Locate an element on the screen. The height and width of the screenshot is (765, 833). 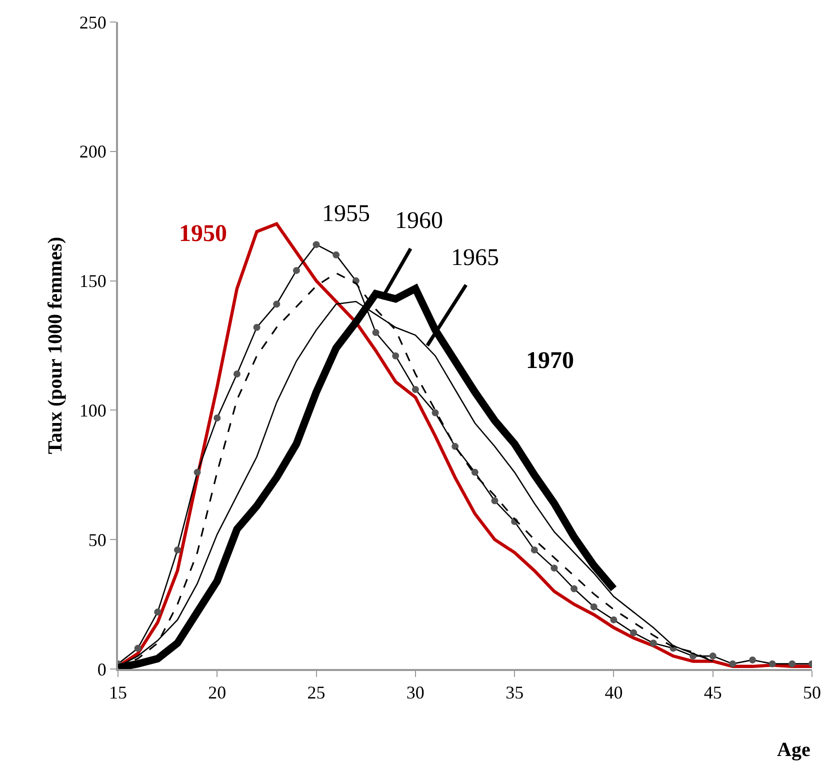
x-tick-label: 25 is located at coordinates (316, 692).